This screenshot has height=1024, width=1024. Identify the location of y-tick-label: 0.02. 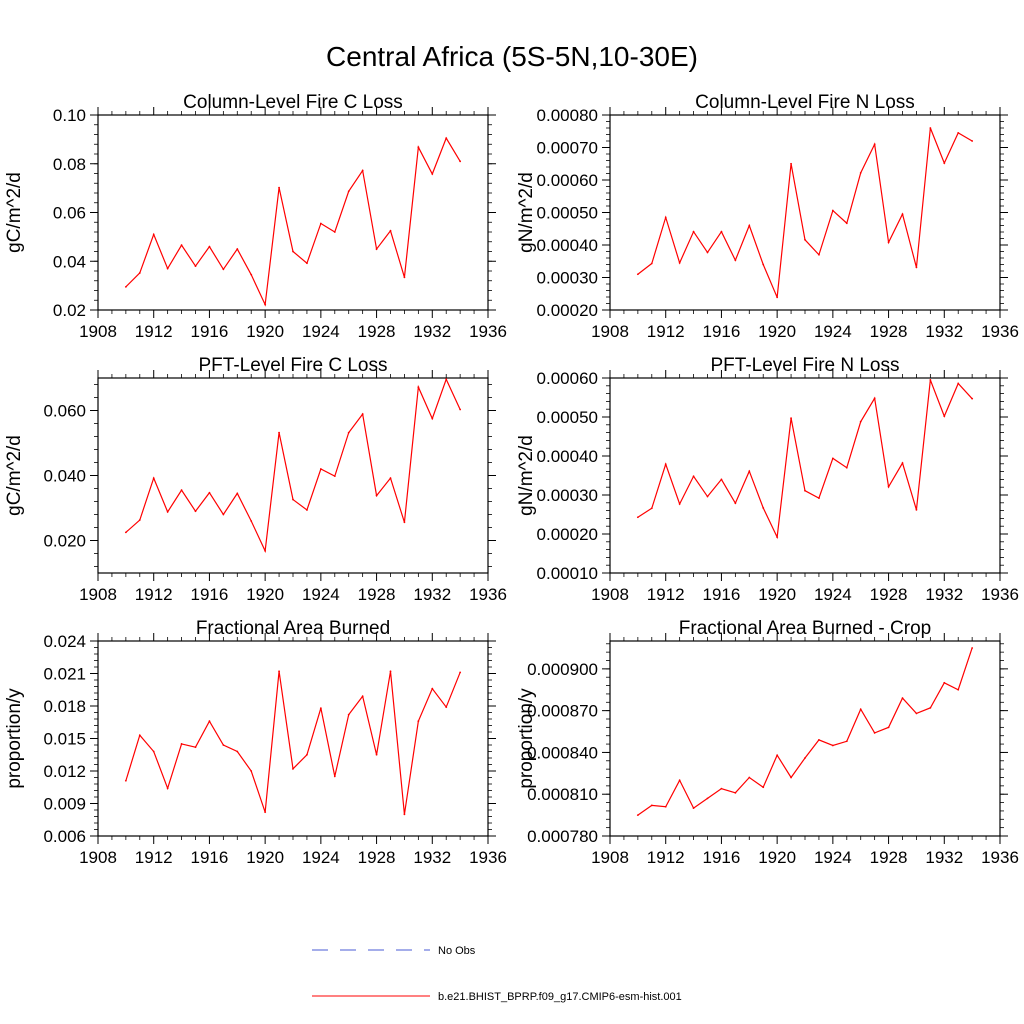
(69, 310).